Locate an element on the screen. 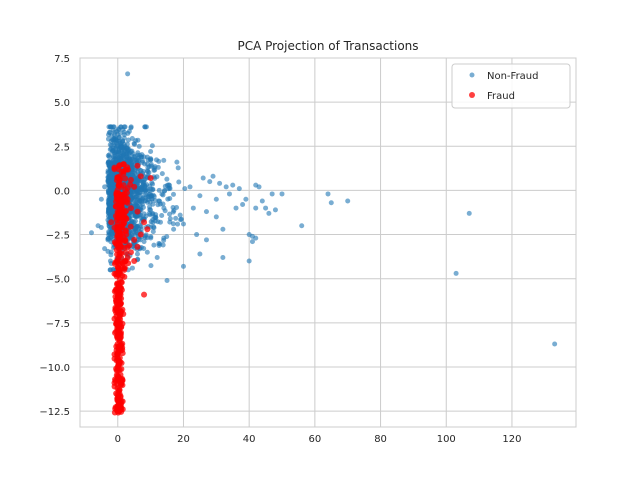 The height and width of the screenshot is (480, 640). x-tick-label: 120 is located at coordinates (511, 439).